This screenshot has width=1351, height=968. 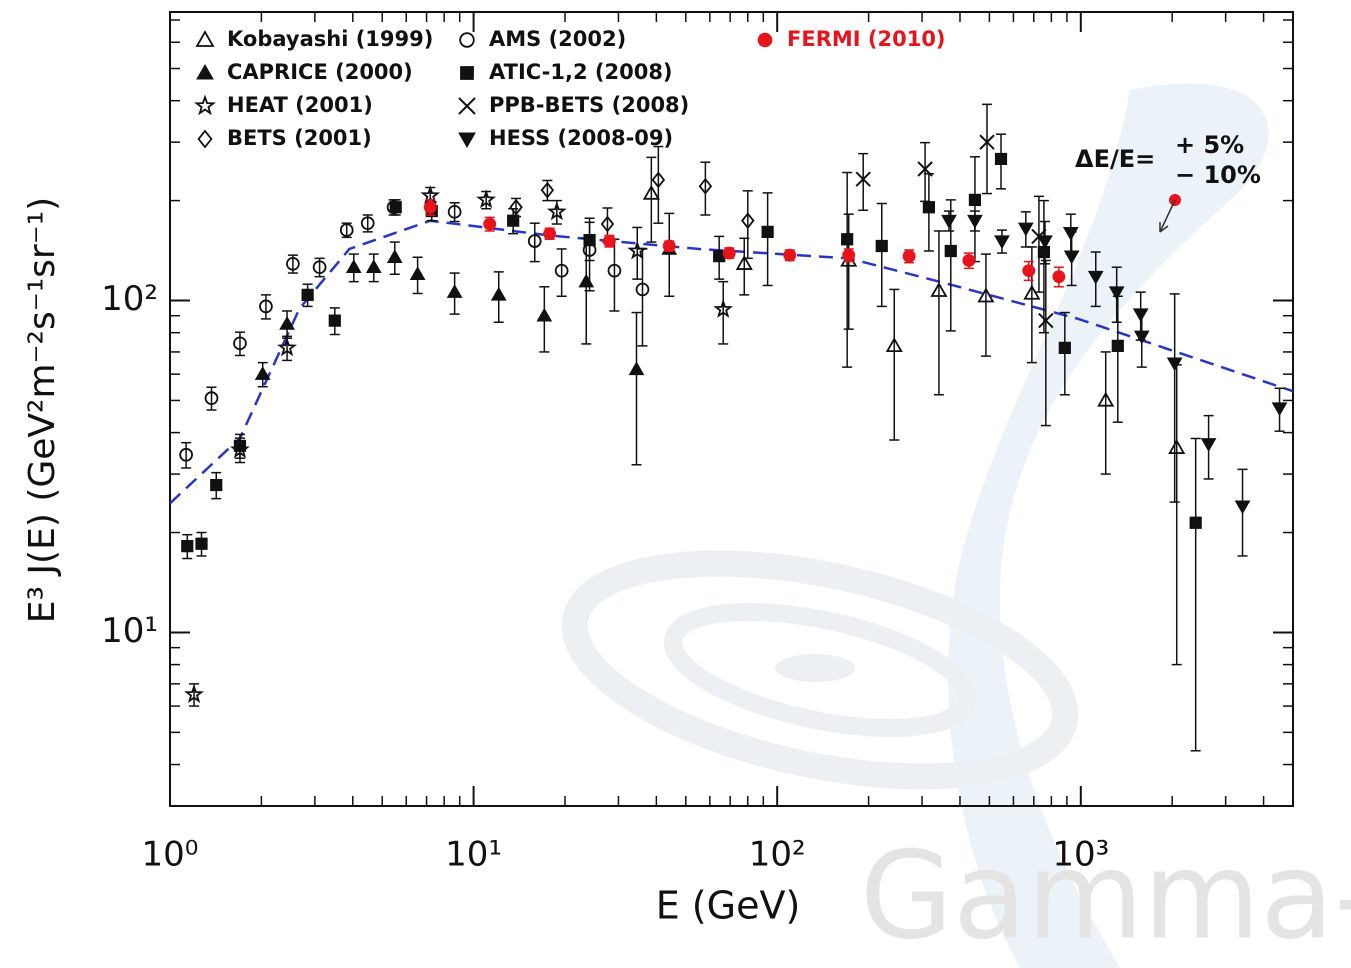 What do you see at coordinates (815, 668) in the screenshot?
I see `logo-core` at bounding box center [815, 668].